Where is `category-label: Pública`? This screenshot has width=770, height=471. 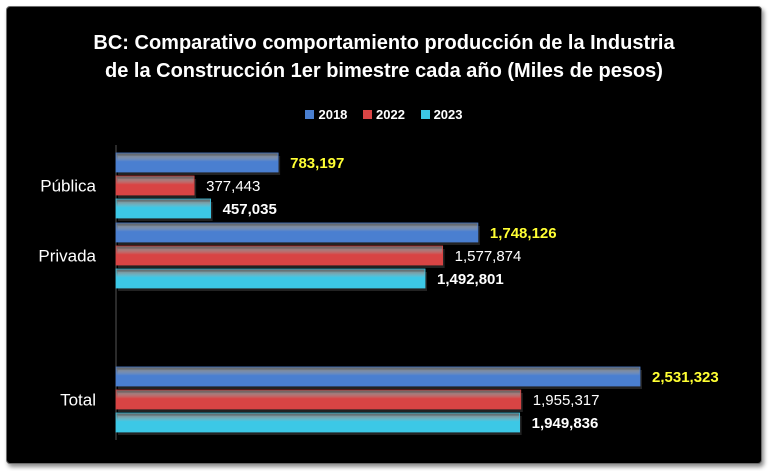
category-label: Pública is located at coordinates (68, 186).